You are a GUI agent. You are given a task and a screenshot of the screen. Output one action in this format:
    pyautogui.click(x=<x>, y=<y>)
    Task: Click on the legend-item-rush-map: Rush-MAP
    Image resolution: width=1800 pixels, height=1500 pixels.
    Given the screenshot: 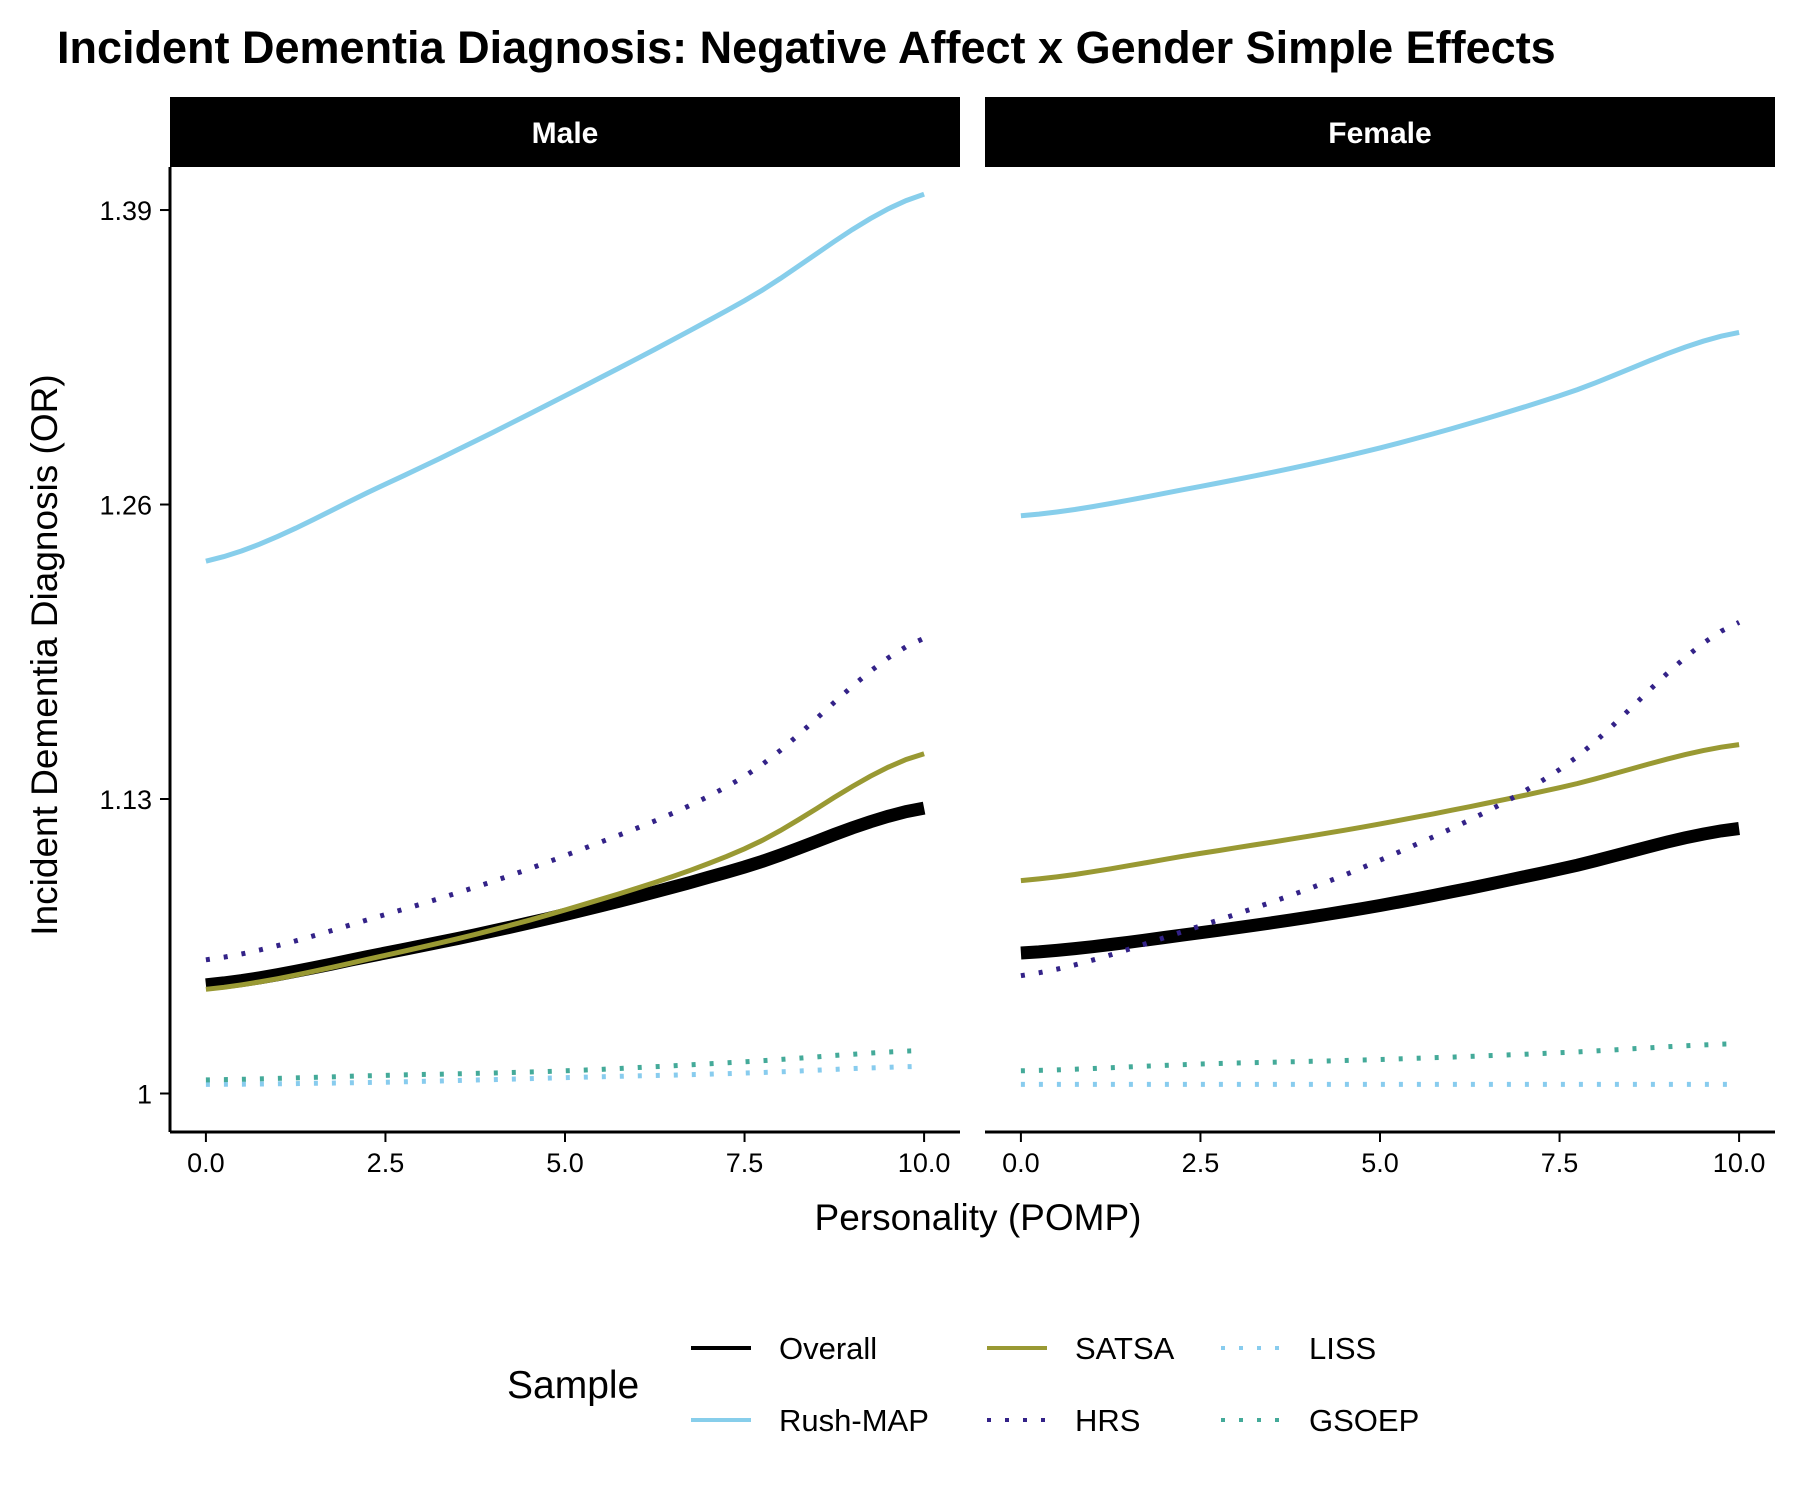 What is the action you would take?
    pyautogui.click(x=810, y=1420)
    